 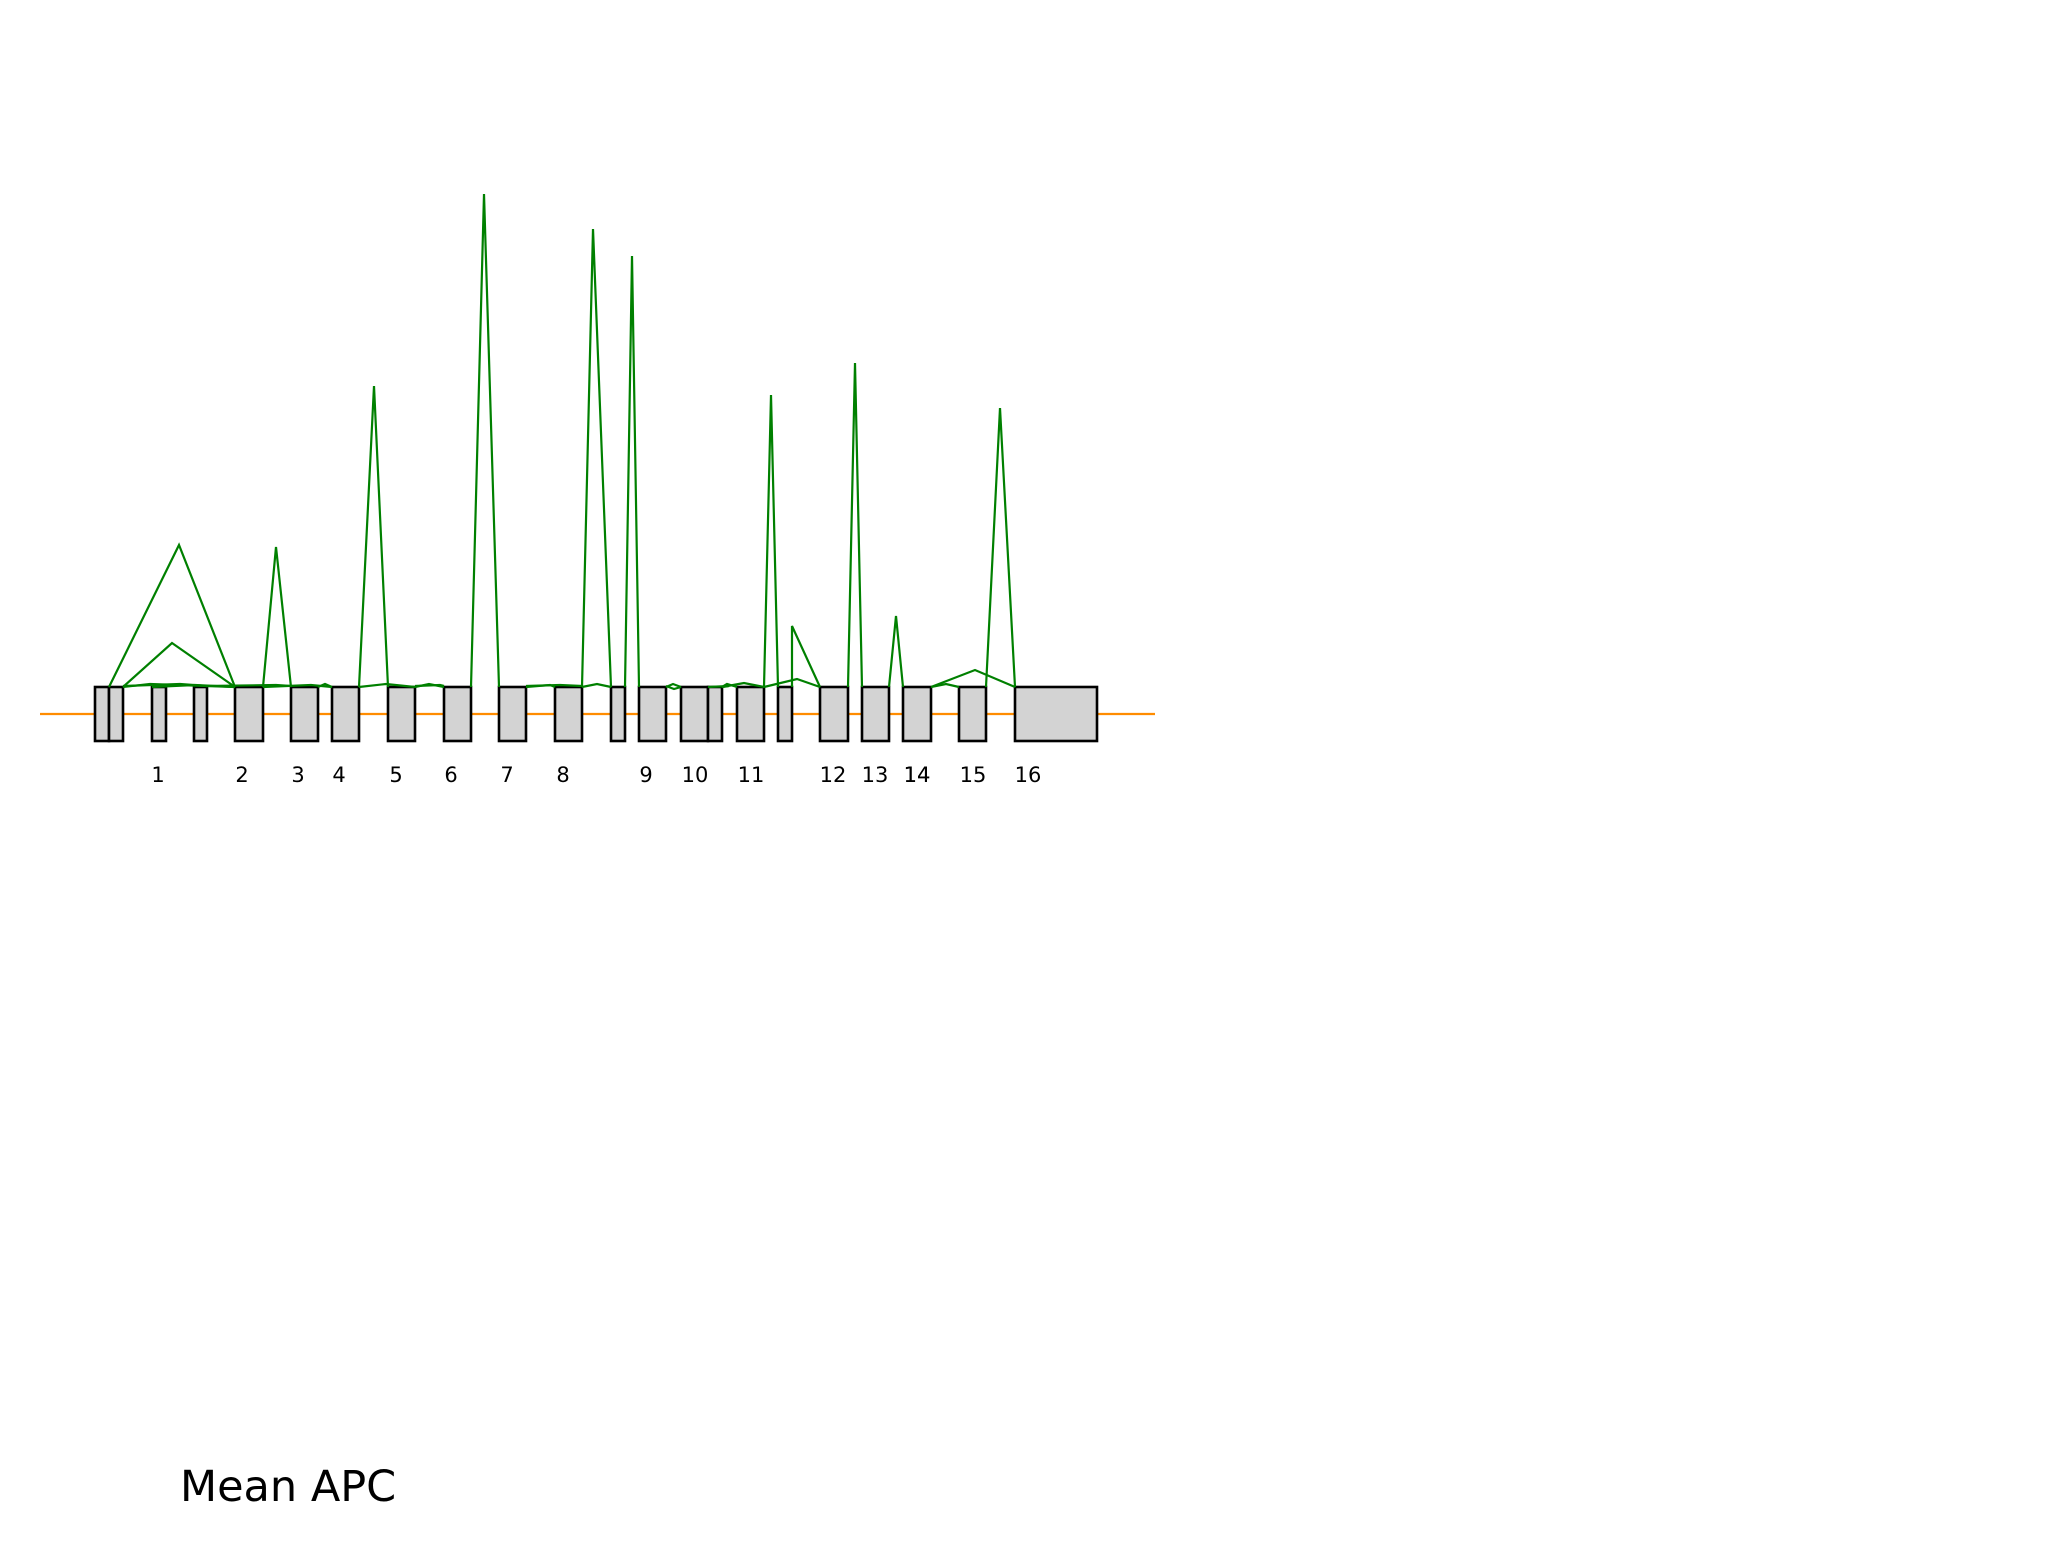 What do you see at coordinates (157, 775) in the screenshot?
I see `exon-label: 1` at bounding box center [157, 775].